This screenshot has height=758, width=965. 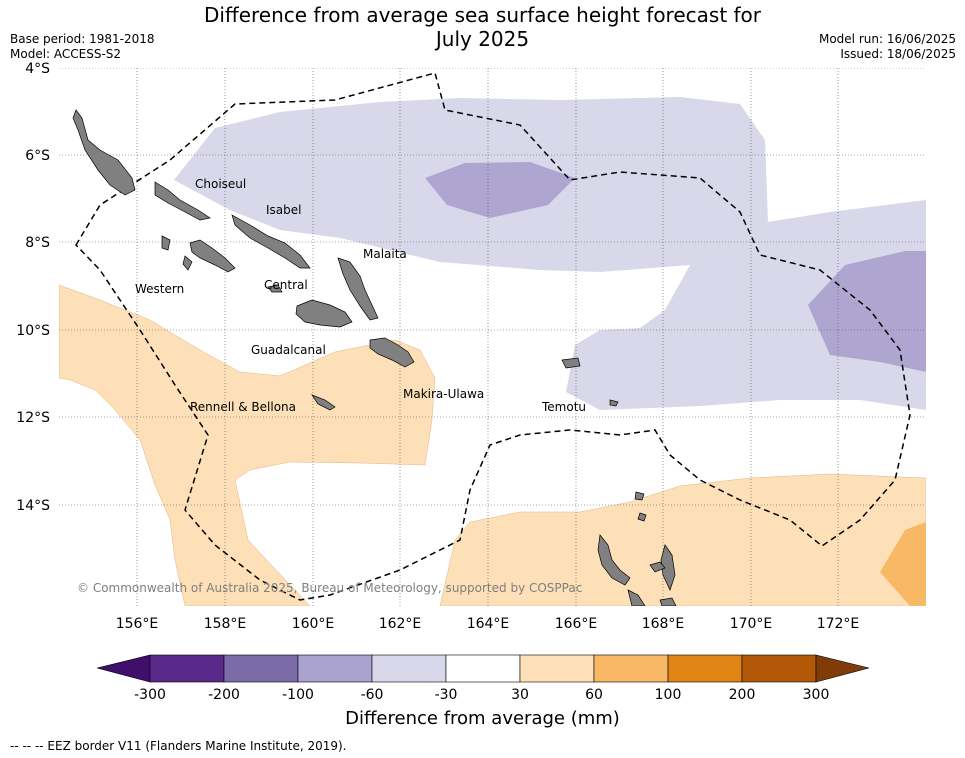 I want to click on colorbar-tick-label: -30, so click(x=446, y=695).